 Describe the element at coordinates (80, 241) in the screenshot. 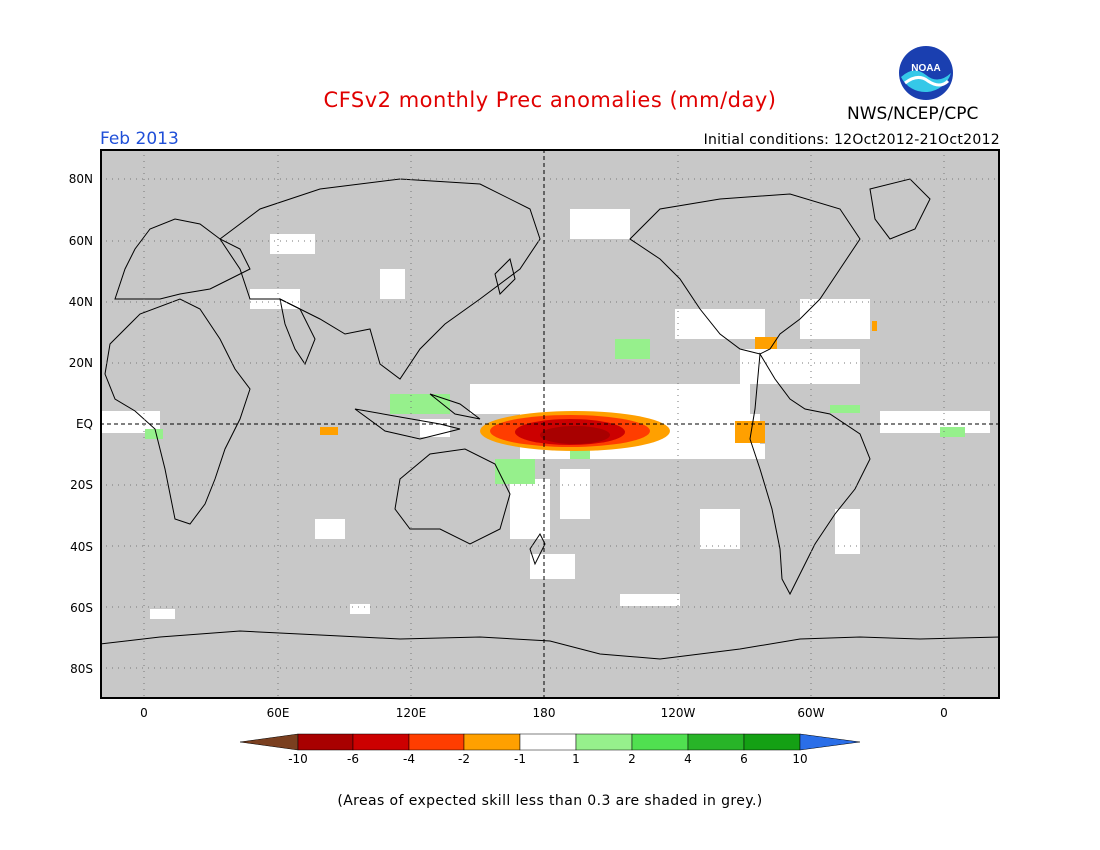

I see `lat-label: 60N` at that location.